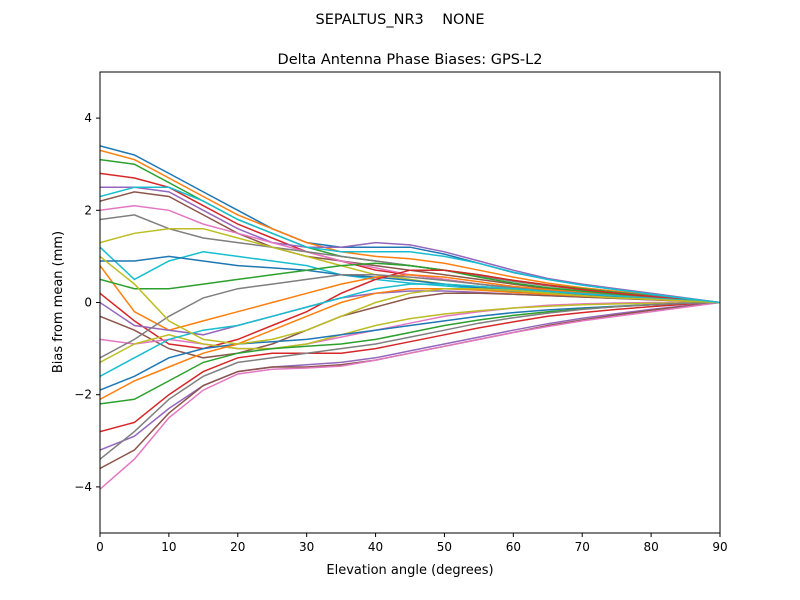 The height and width of the screenshot is (600, 800). What do you see at coordinates (409, 570) in the screenshot?
I see `x-axis-label: Elevation angle (degrees)` at bounding box center [409, 570].